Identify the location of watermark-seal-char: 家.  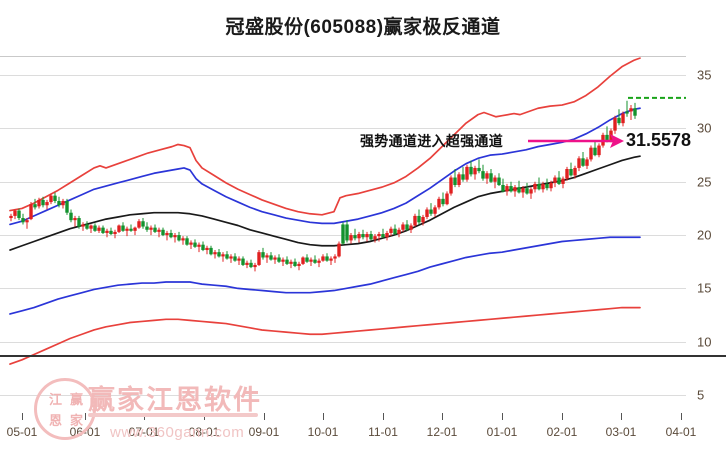
(76, 420).